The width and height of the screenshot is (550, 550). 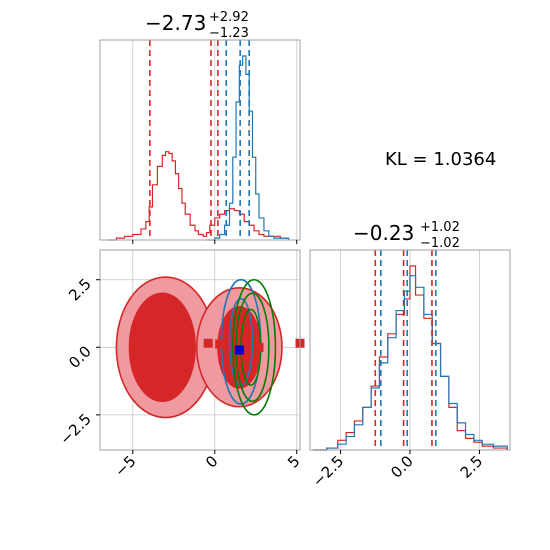 I want to click on marginal-x-series, so click(x=199, y=148).